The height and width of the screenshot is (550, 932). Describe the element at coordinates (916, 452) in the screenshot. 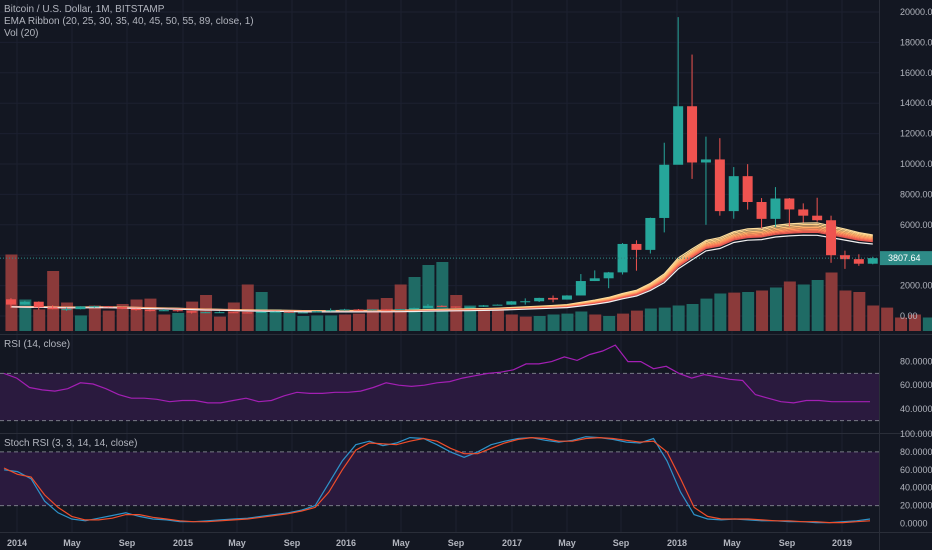

I see `stoch-tick-label: 80.0000` at that location.